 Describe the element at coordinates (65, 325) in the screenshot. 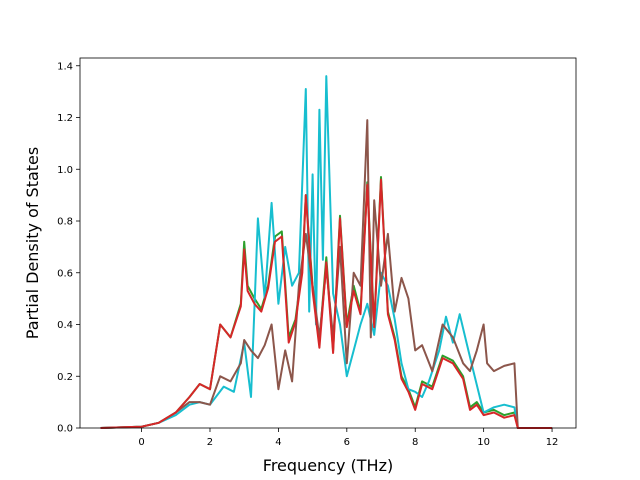

I see `y-tick-label: 0.4` at that location.